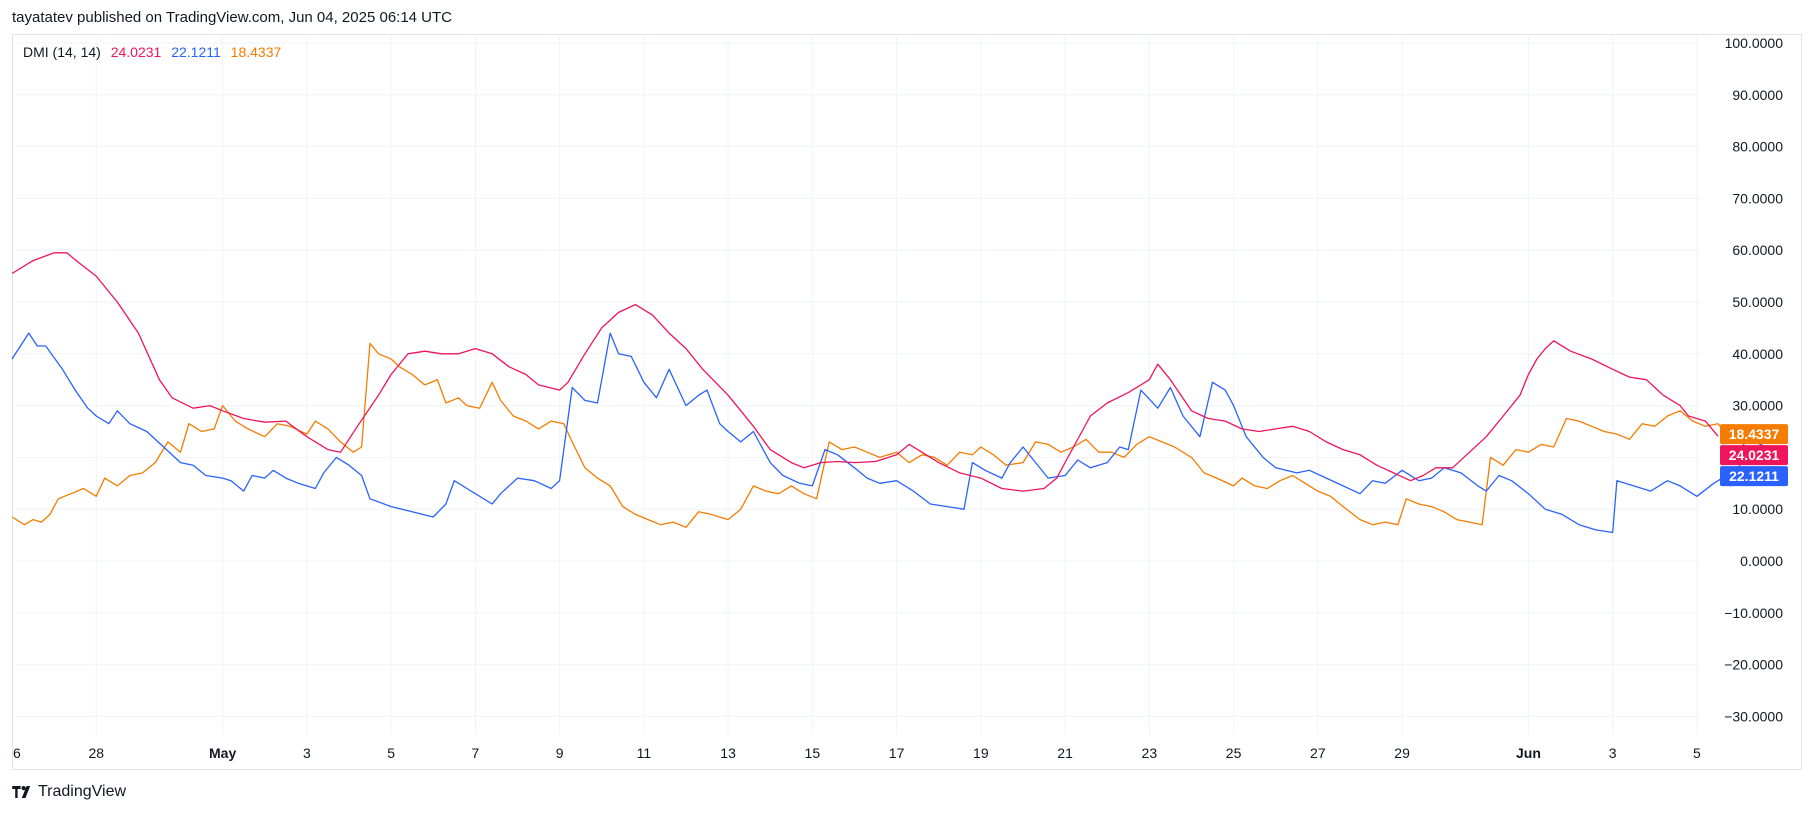 The image size is (1815, 814). I want to click on y-tick-label: 30.0000, so click(1757, 406).